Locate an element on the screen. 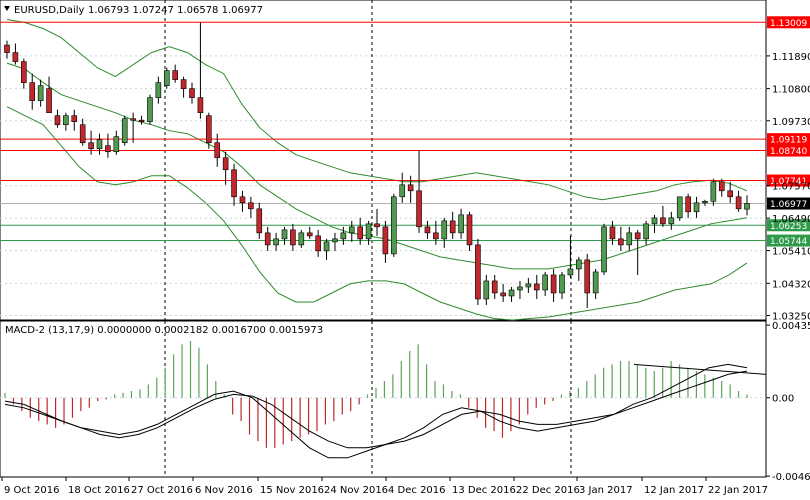  level-tag-label: 1.06253 is located at coordinates (788, 227).